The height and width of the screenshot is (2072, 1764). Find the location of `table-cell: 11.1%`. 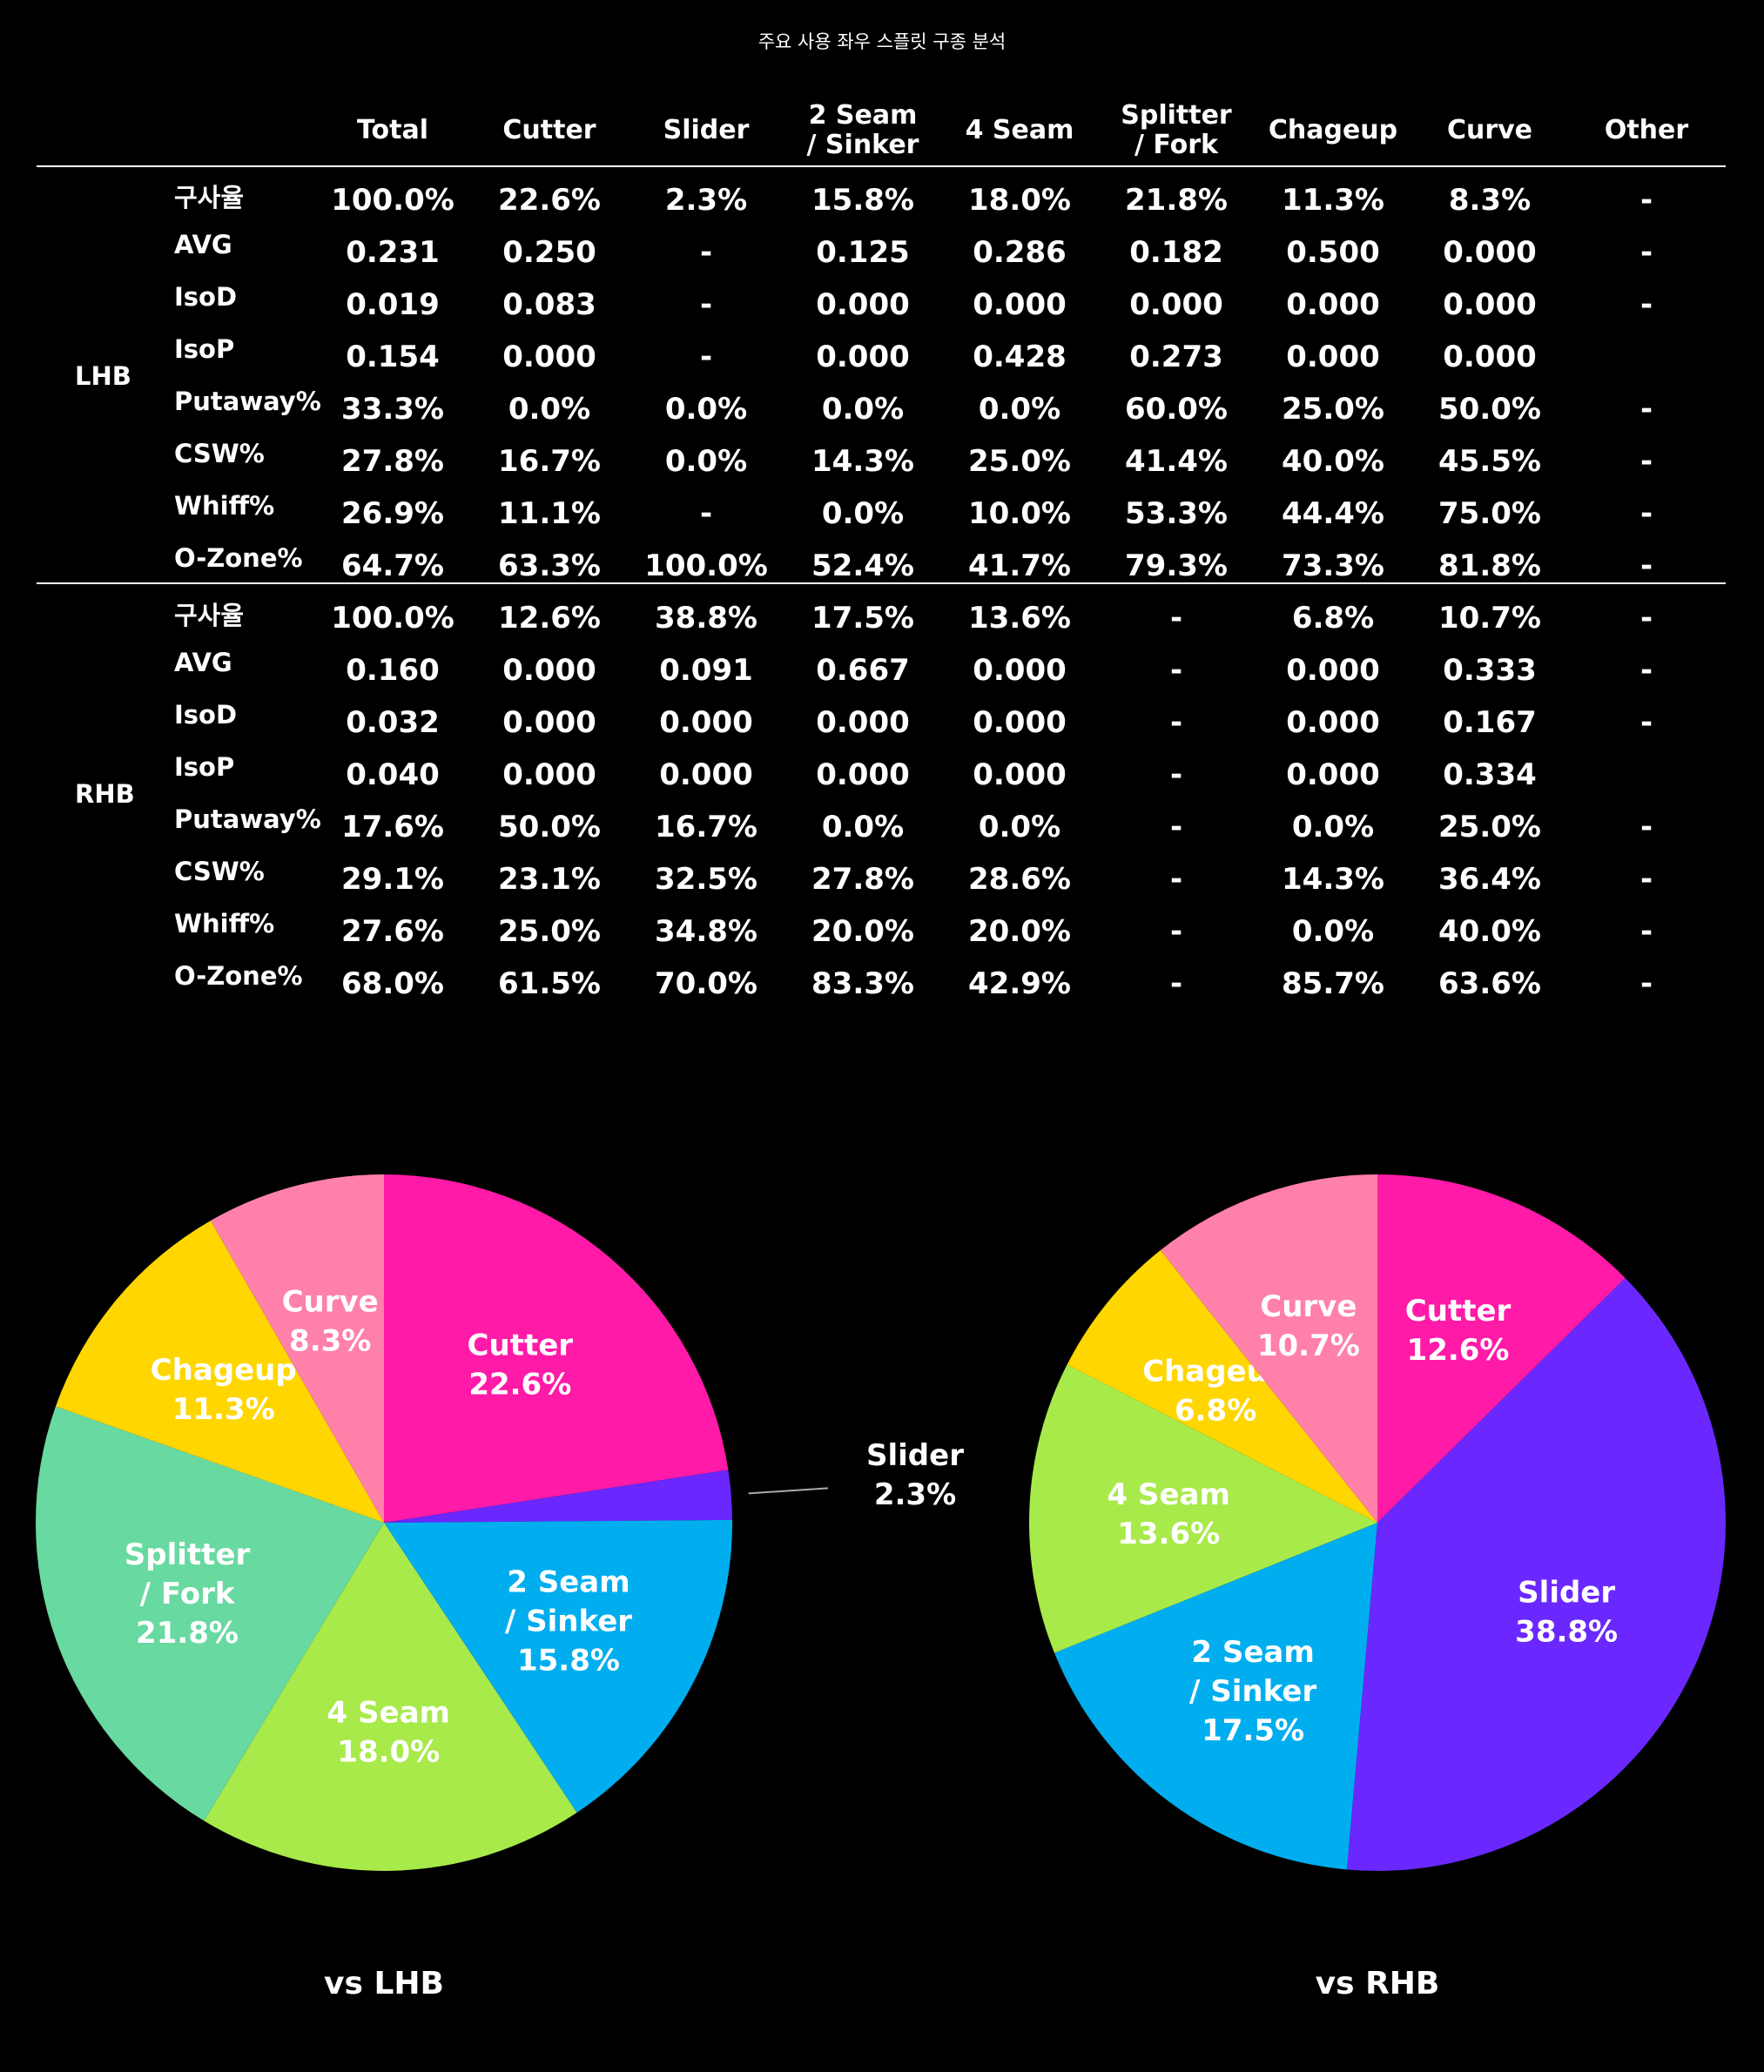

table-cell: 11.1% is located at coordinates (550, 514).